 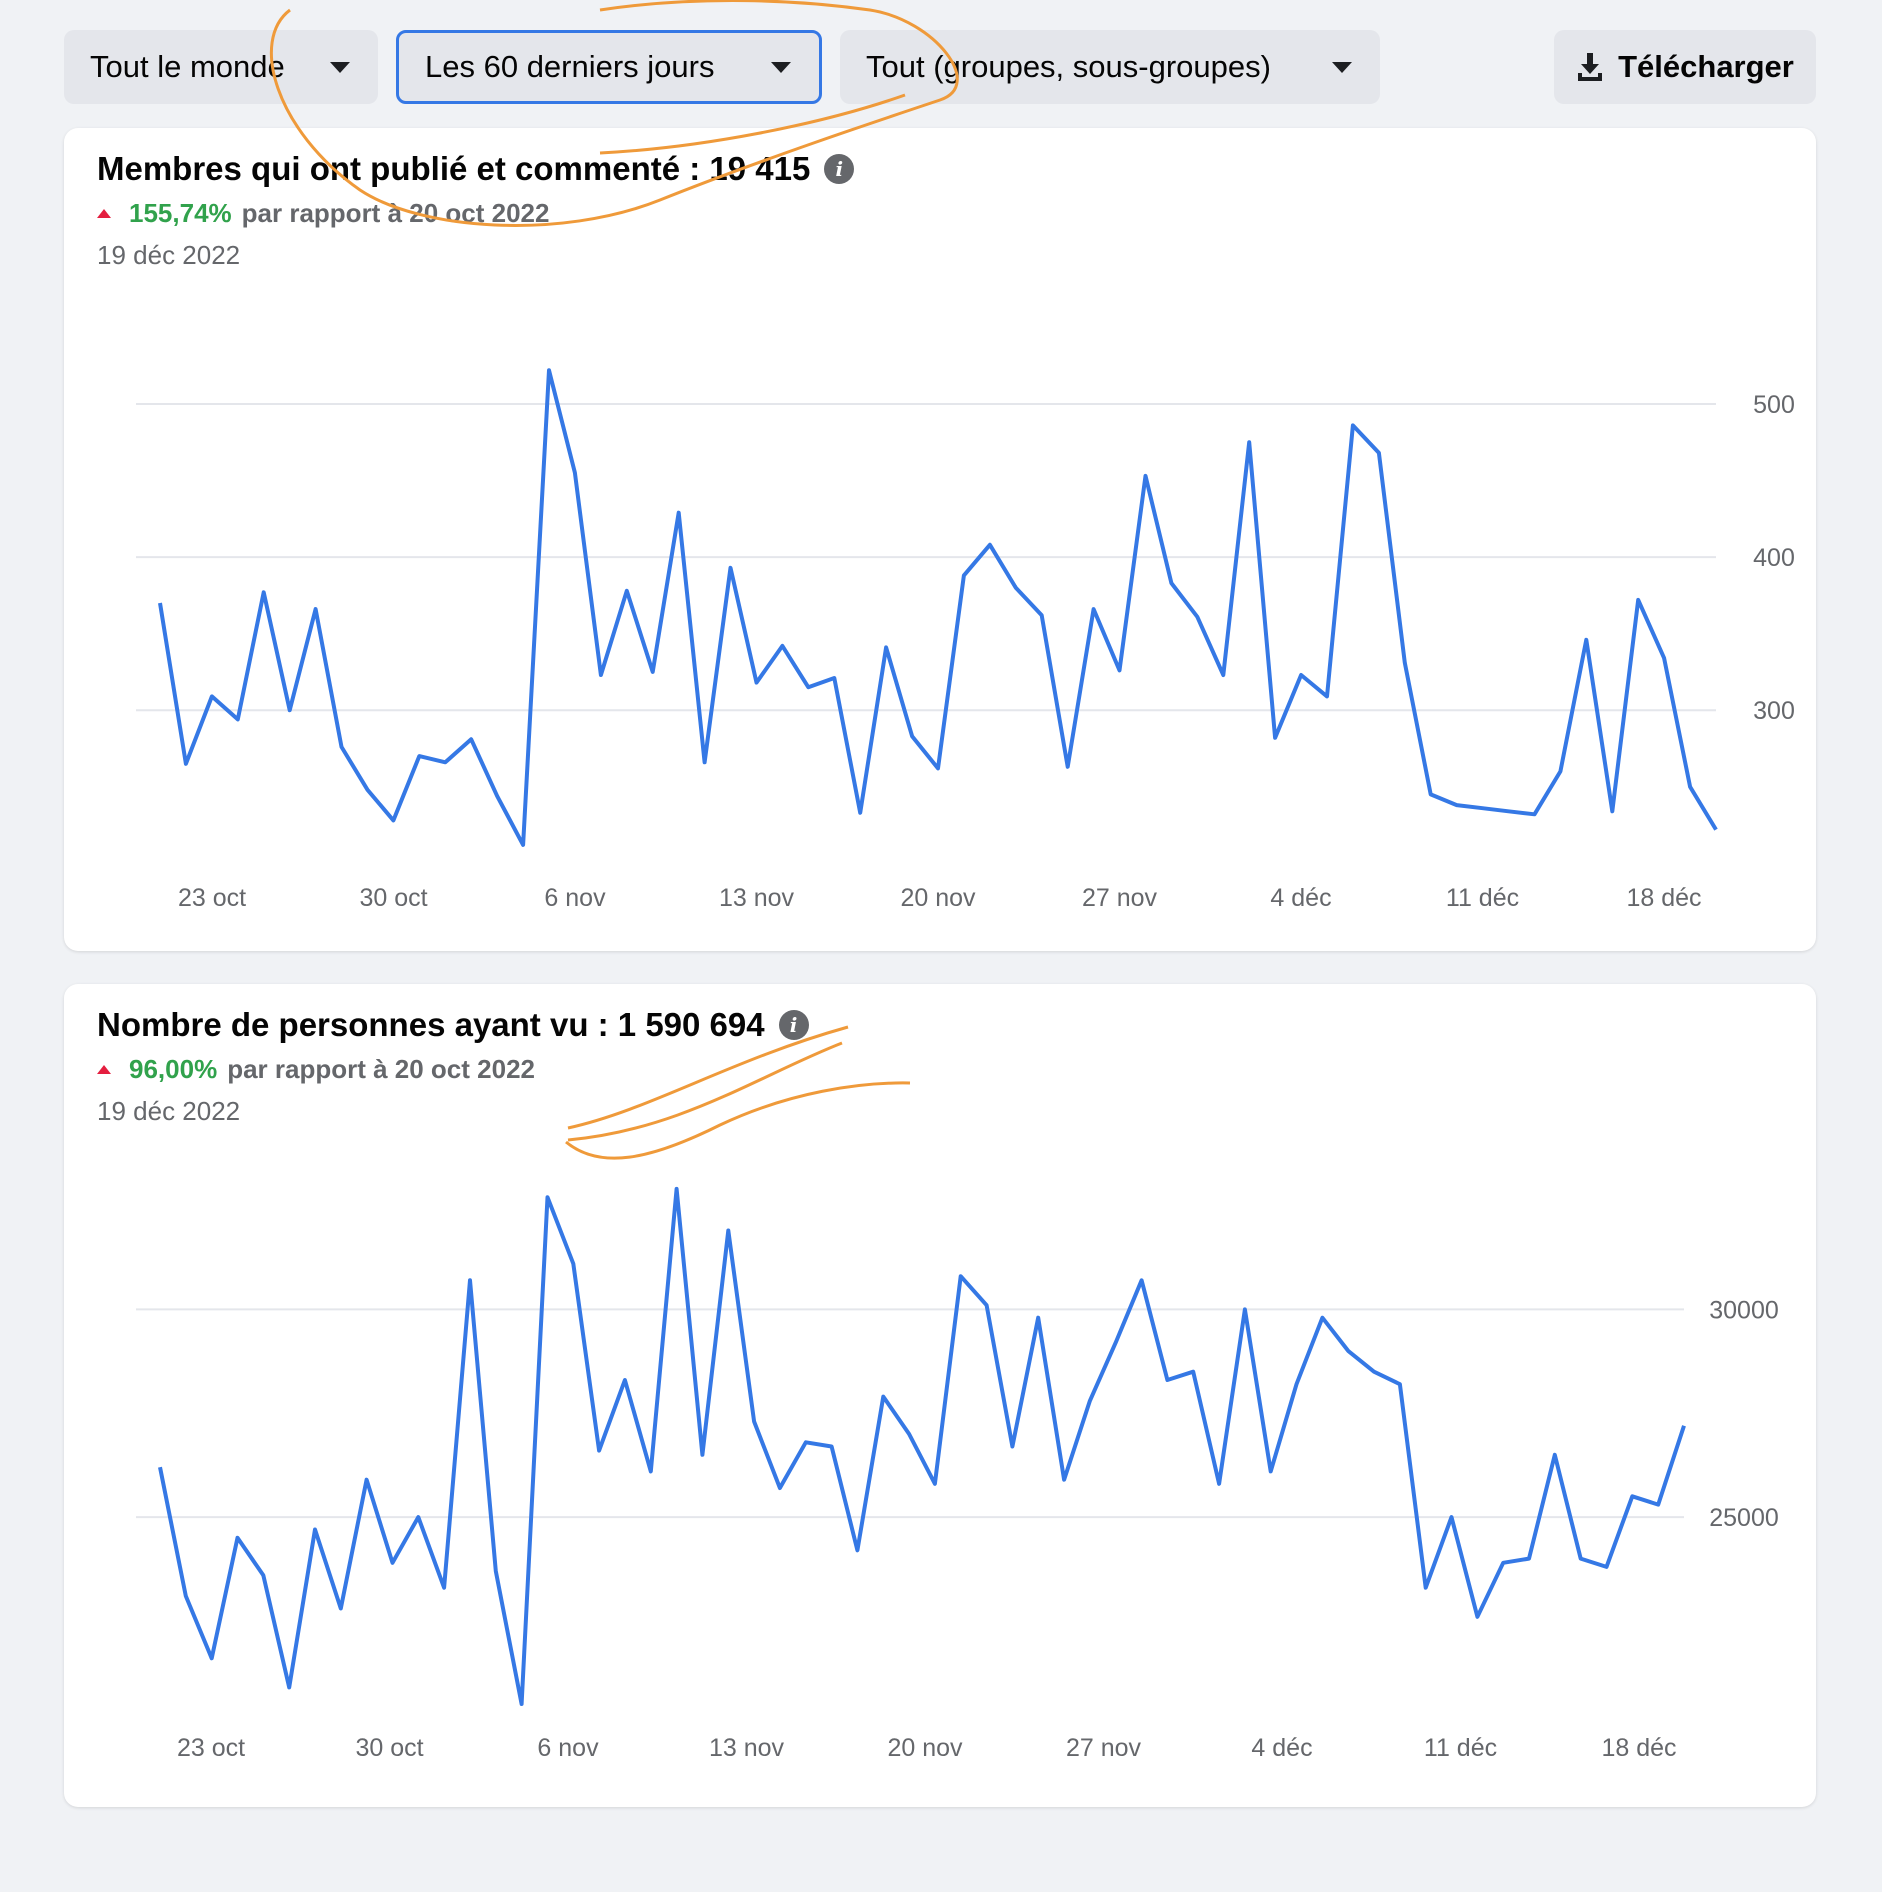 I want to click on y-tick-label: 30000, so click(x=1744, y=1310).